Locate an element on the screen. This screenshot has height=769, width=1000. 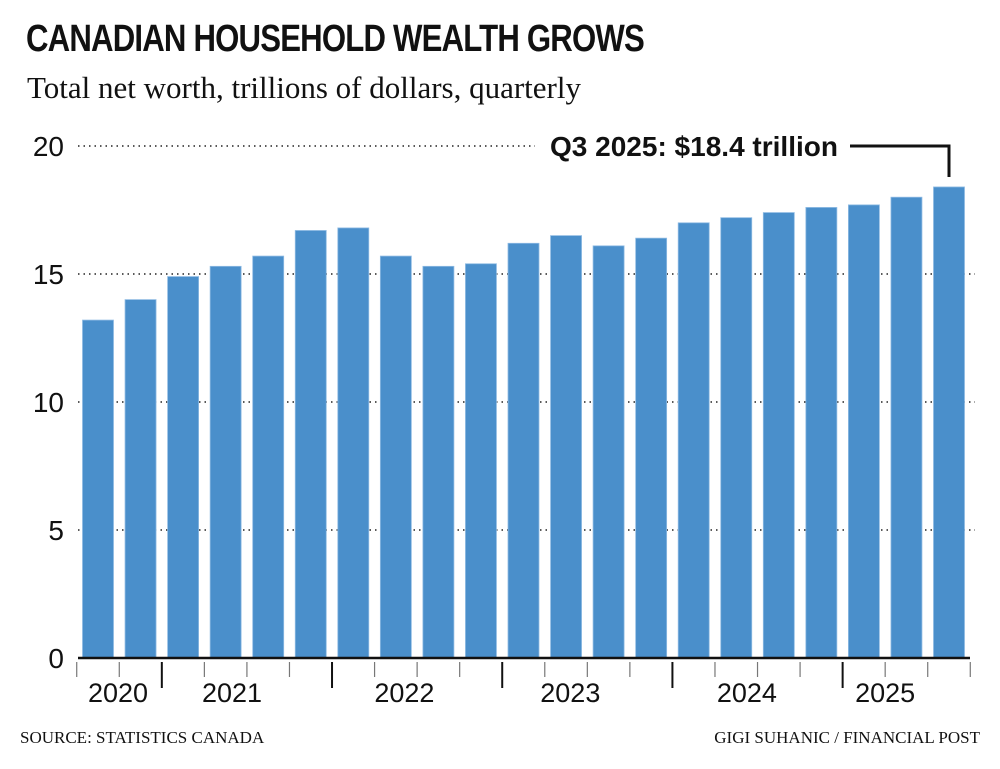
x-tick-label: 2023 is located at coordinates (570, 693).